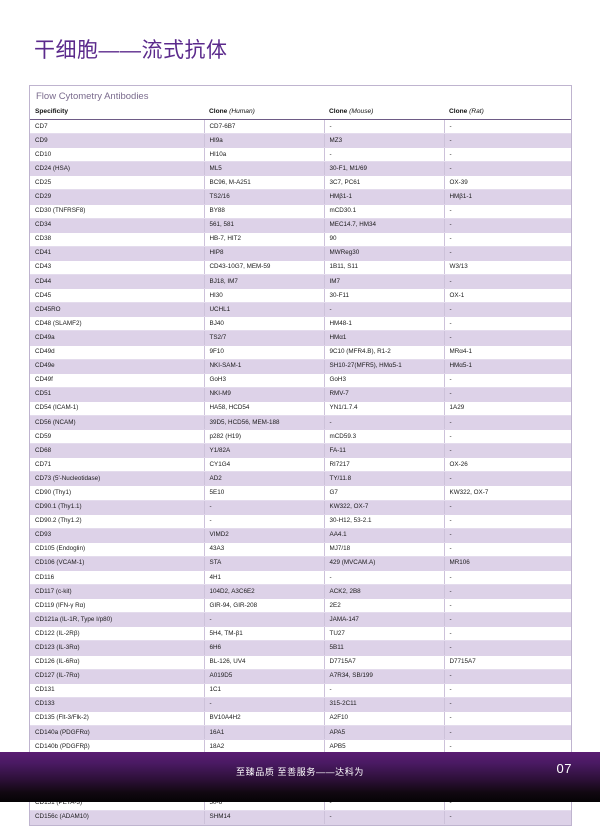 The image size is (600, 826). Describe the element at coordinates (117, 268) in the screenshot. I see `cell-specificity: CD43` at that location.